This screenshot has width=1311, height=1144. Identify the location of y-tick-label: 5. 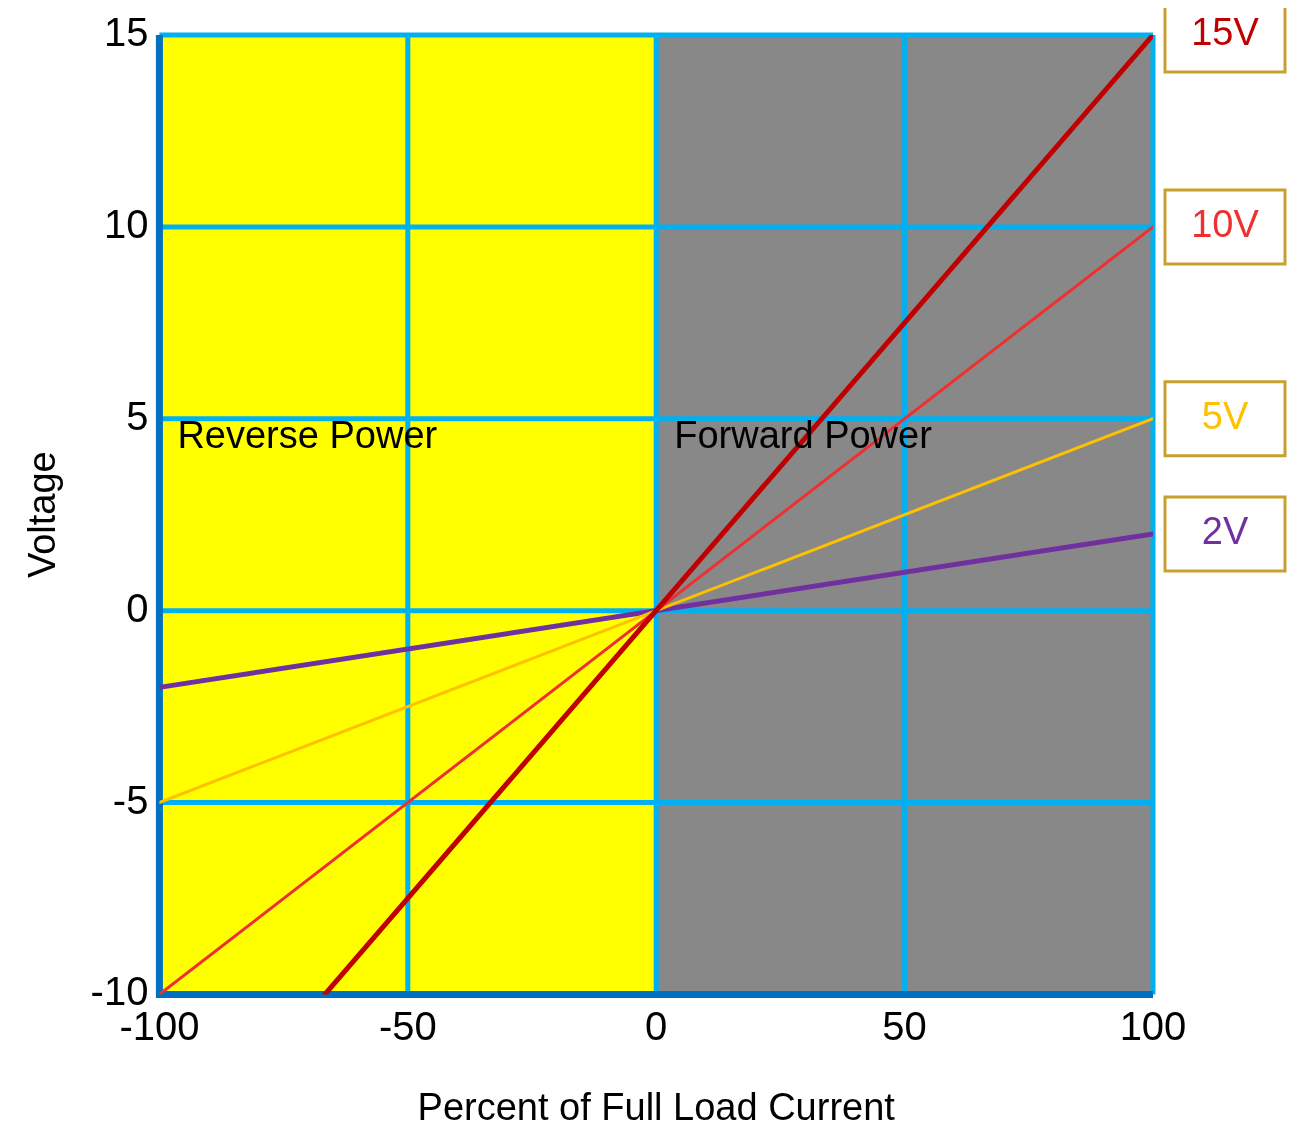
(137, 415).